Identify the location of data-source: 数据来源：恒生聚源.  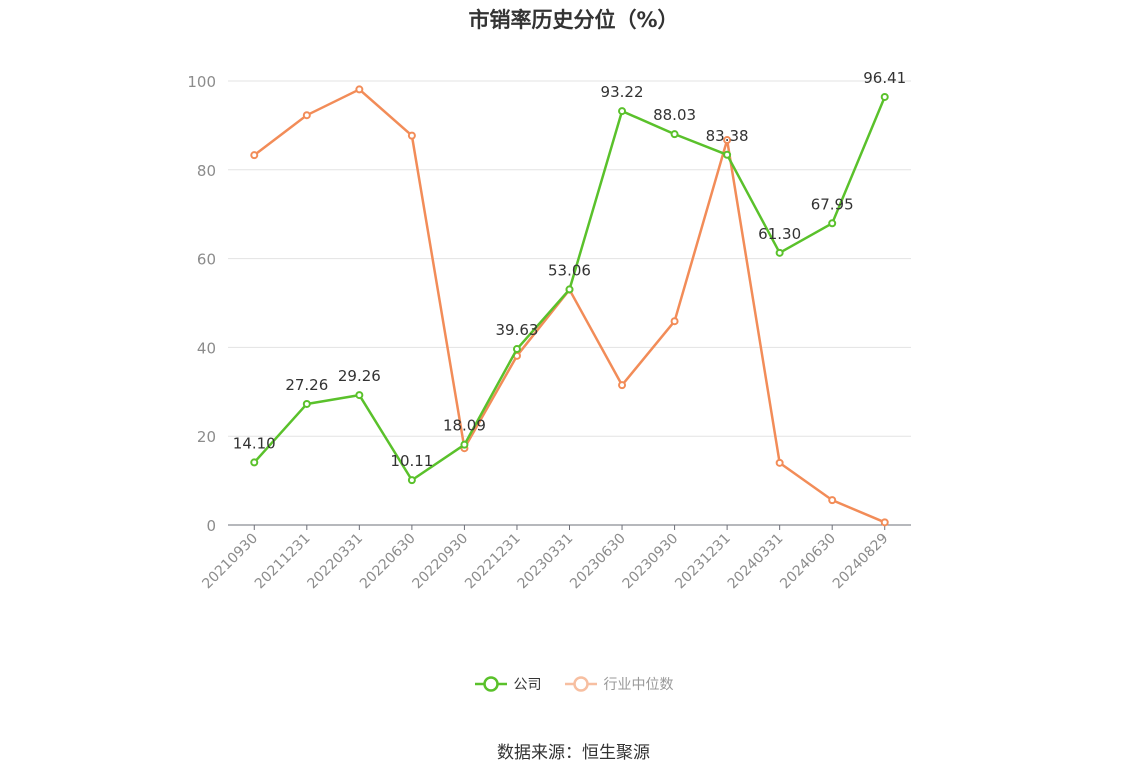
(573, 753).